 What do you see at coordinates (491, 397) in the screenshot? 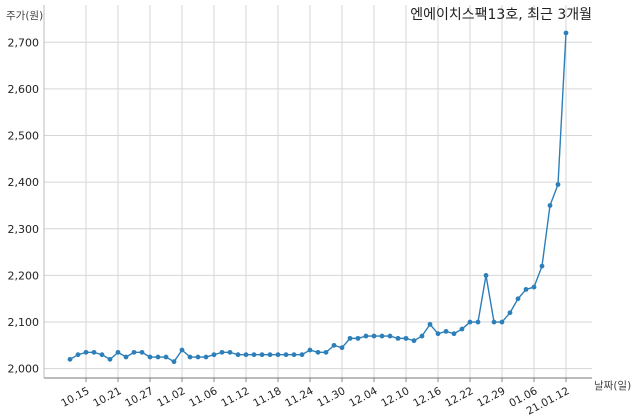
I see `x-tick-label: 12.29` at bounding box center [491, 397].